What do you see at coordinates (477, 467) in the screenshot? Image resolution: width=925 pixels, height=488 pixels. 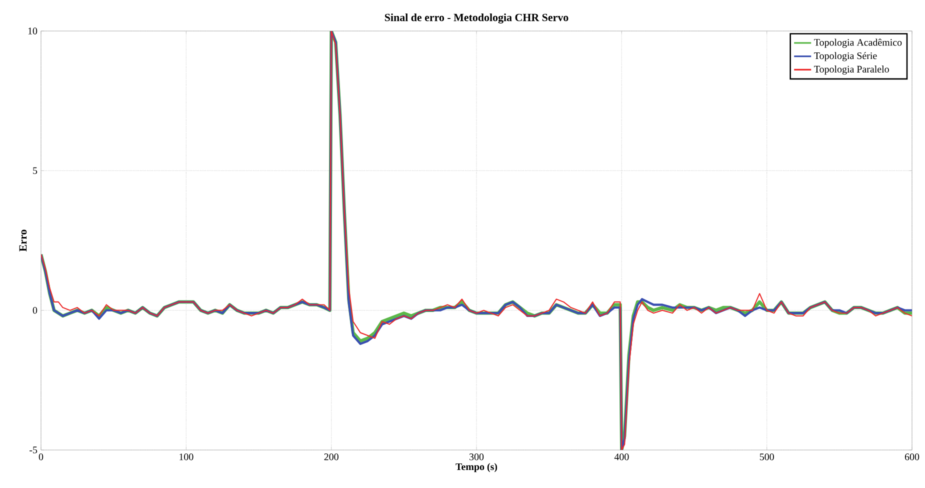 I see `x-axis-title: Tempo (s)` at bounding box center [477, 467].